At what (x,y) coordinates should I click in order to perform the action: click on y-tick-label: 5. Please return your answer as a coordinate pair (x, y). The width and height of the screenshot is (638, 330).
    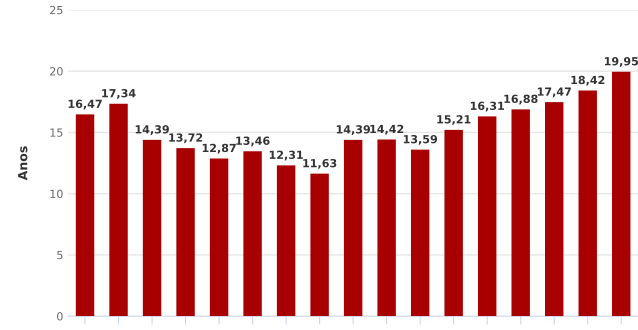
    Looking at the image, I should click on (59, 255).